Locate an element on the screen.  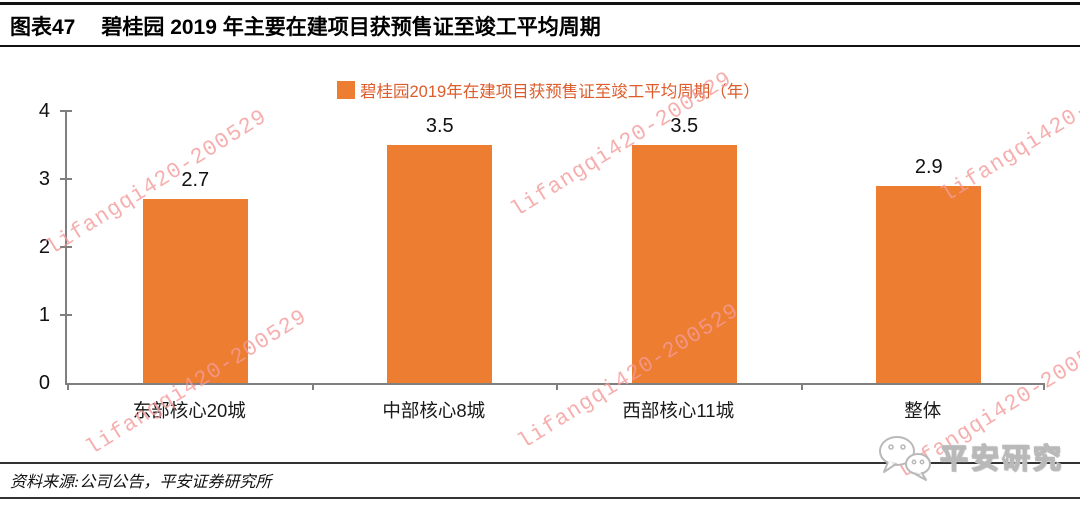
y-axis-tick-label: 0 is located at coordinates (44, 383).